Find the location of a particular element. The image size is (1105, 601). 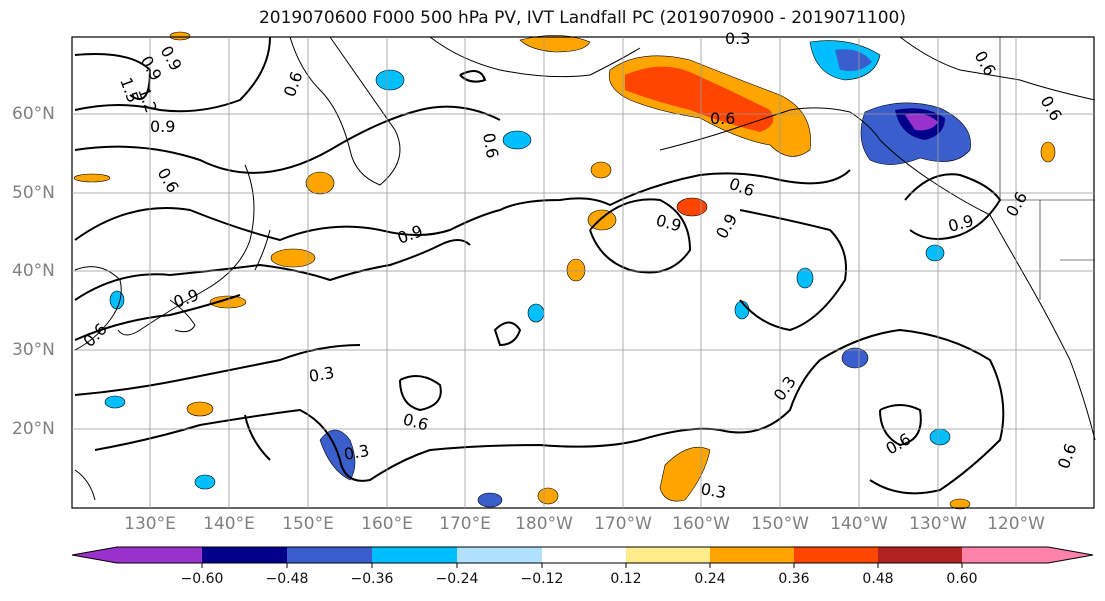

lon-label: 160°E is located at coordinates (387, 524).